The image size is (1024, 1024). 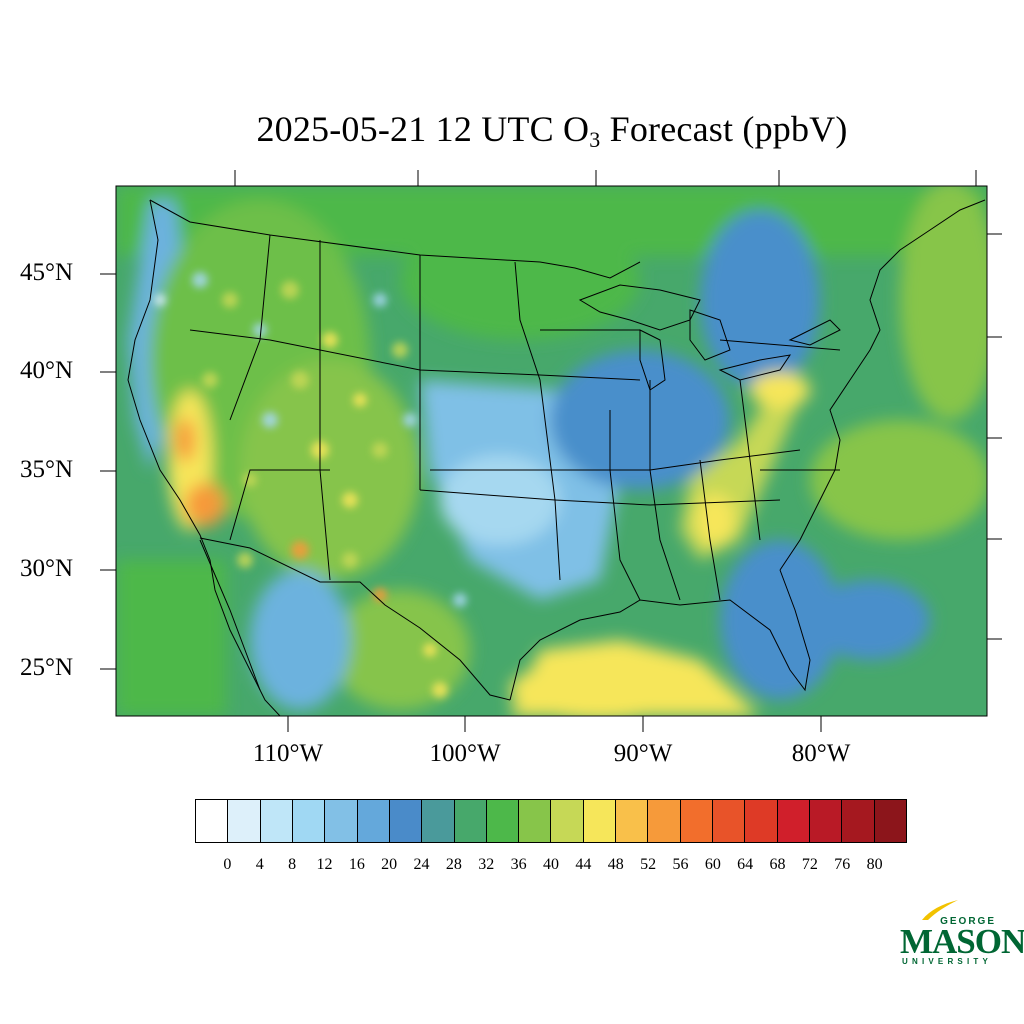 What do you see at coordinates (583, 864) in the screenshot?
I see `colorbar-tick-label: 44` at bounding box center [583, 864].